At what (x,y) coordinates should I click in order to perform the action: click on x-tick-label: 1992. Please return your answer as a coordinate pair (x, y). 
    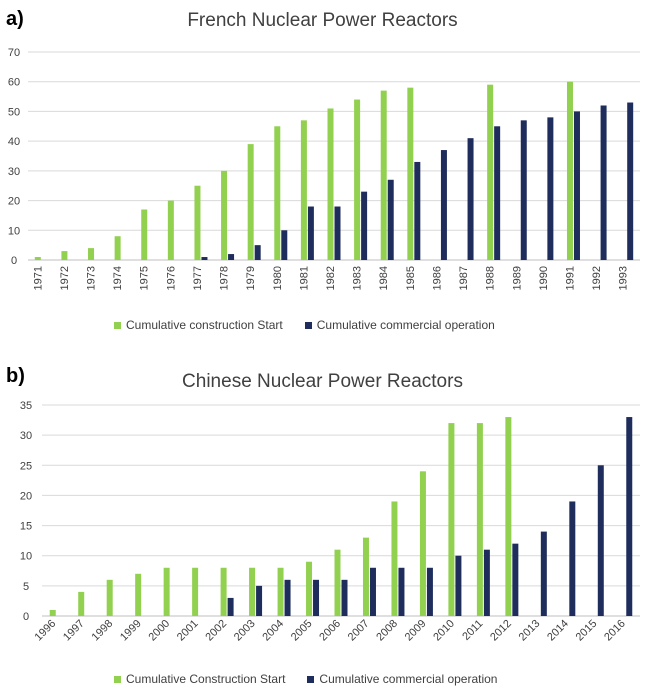
    Looking at the image, I should click on (597, 278).